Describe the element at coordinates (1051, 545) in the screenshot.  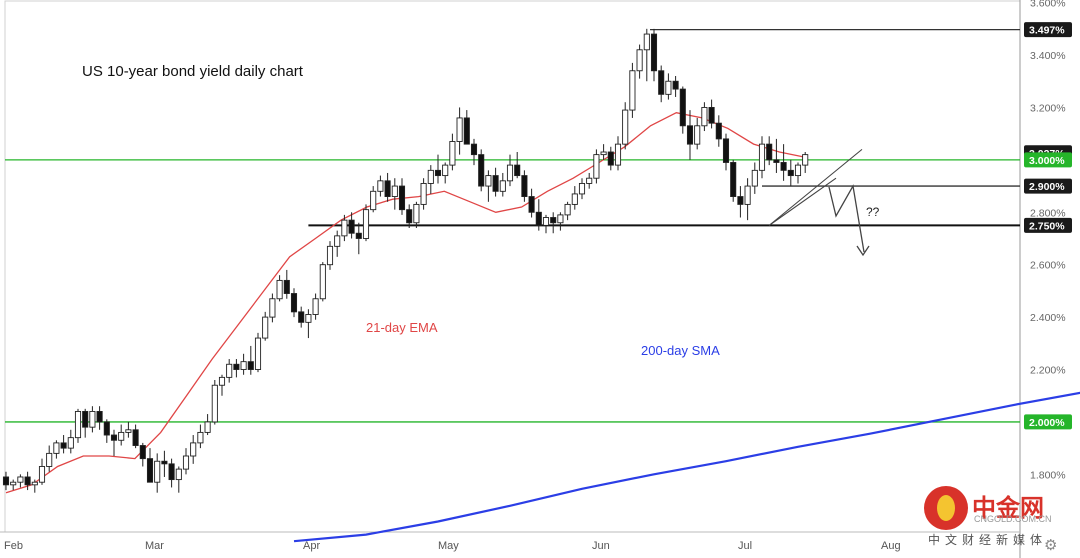
I see `gear-icon: ⚙` at that location.